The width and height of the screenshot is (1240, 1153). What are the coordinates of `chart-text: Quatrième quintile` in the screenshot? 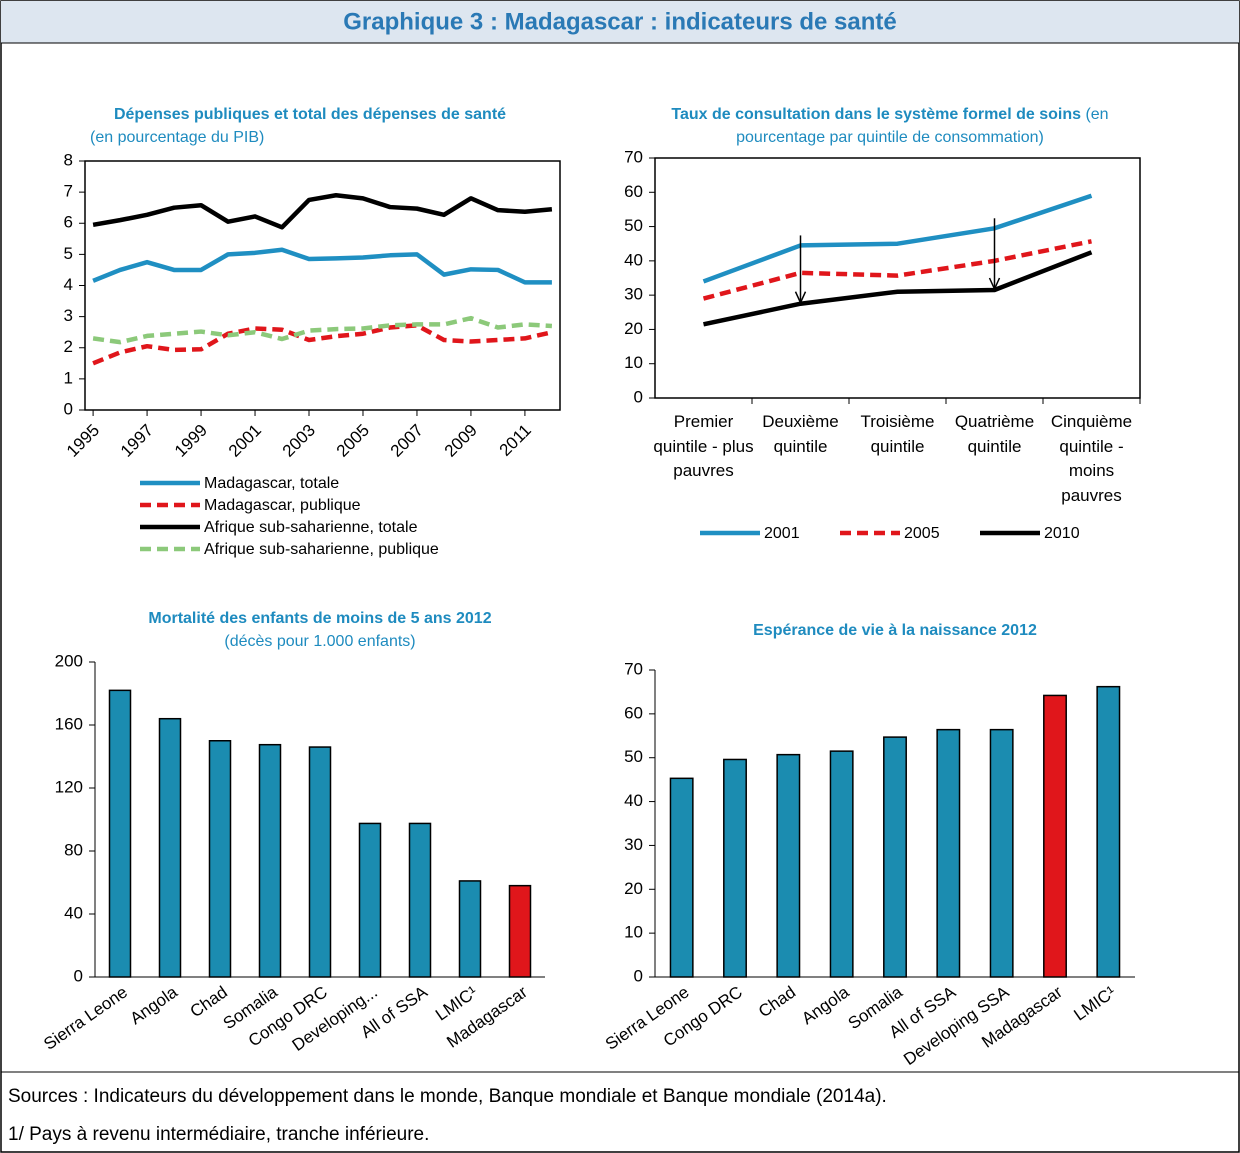 It's located at (994, 434).